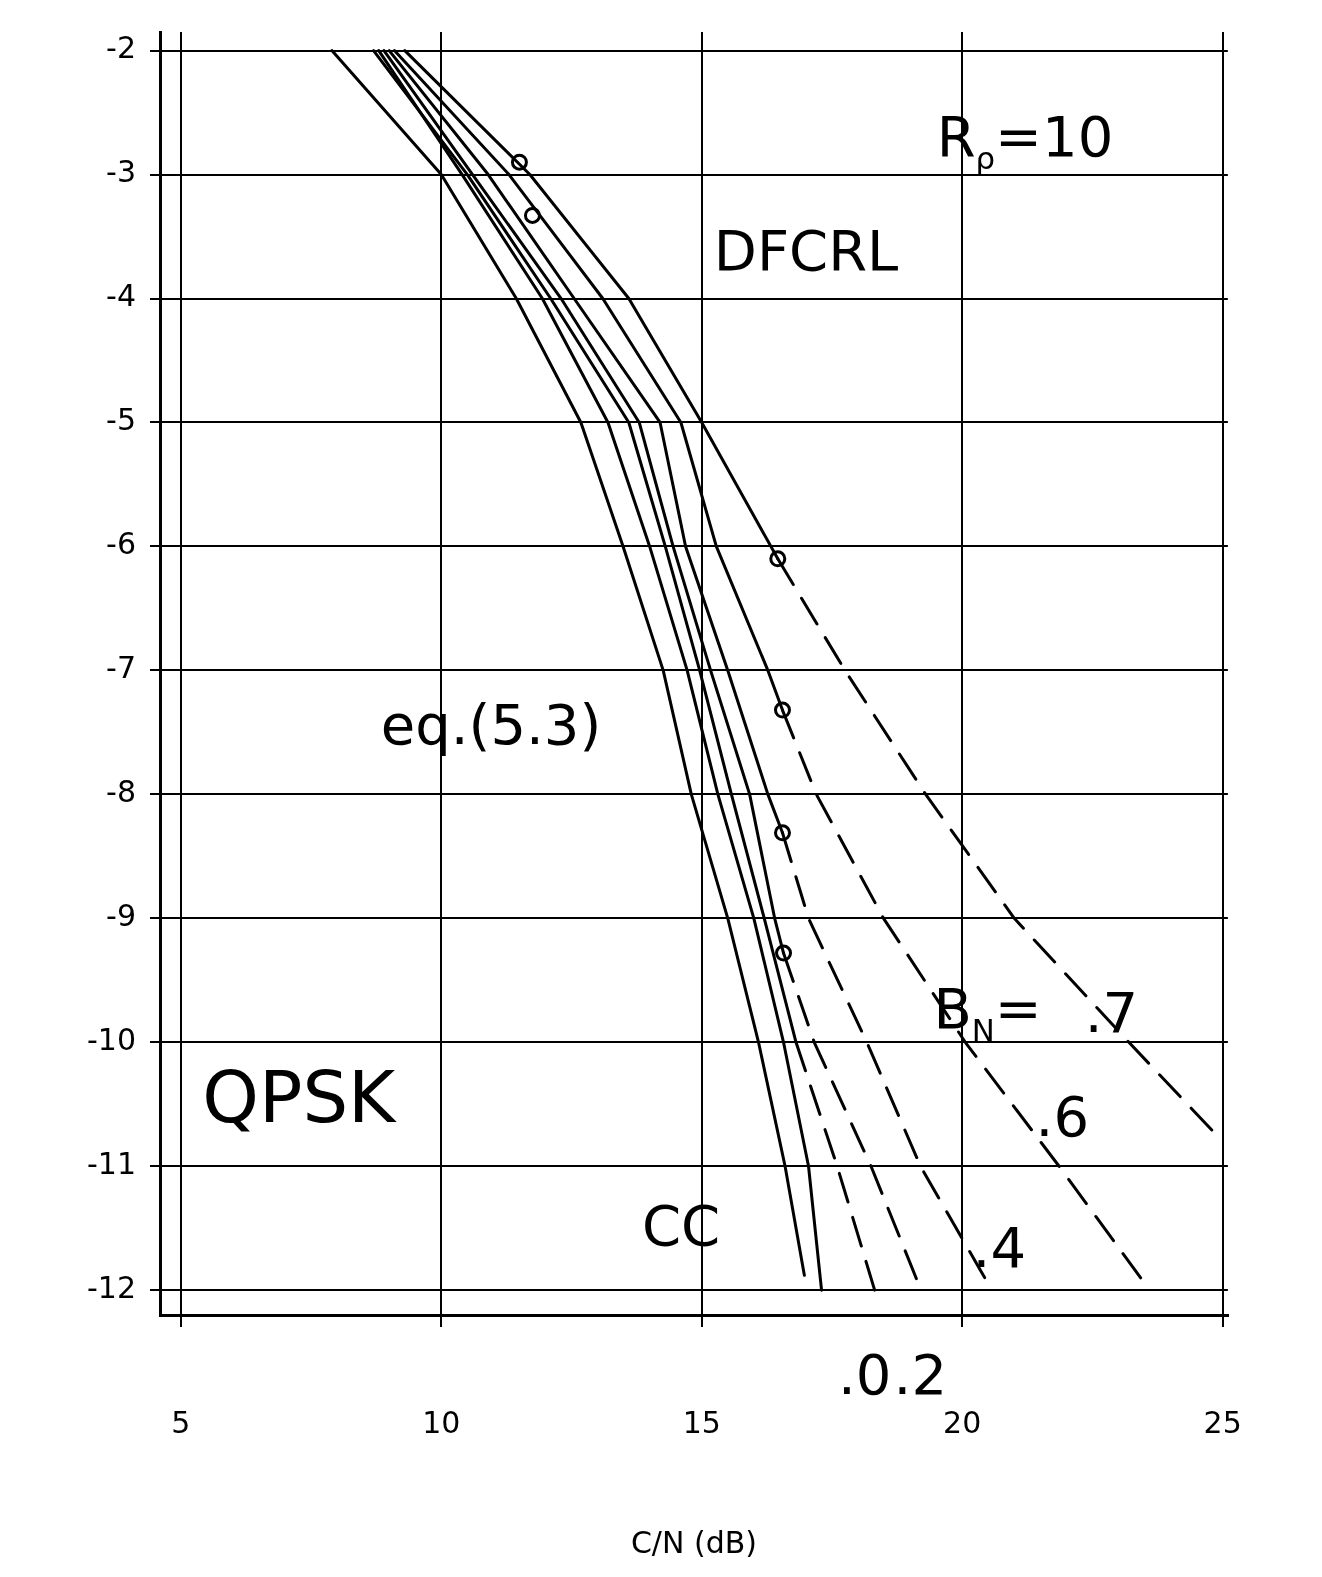 Image resolution: width=1322 pixels, height=1577 pixels. I want to click on annotation: .6, so click(1062, 1116).